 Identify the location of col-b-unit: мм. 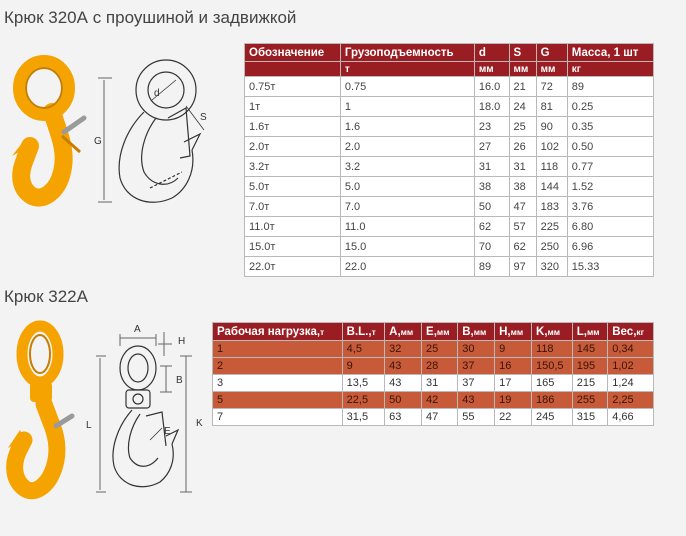
(480, 331).